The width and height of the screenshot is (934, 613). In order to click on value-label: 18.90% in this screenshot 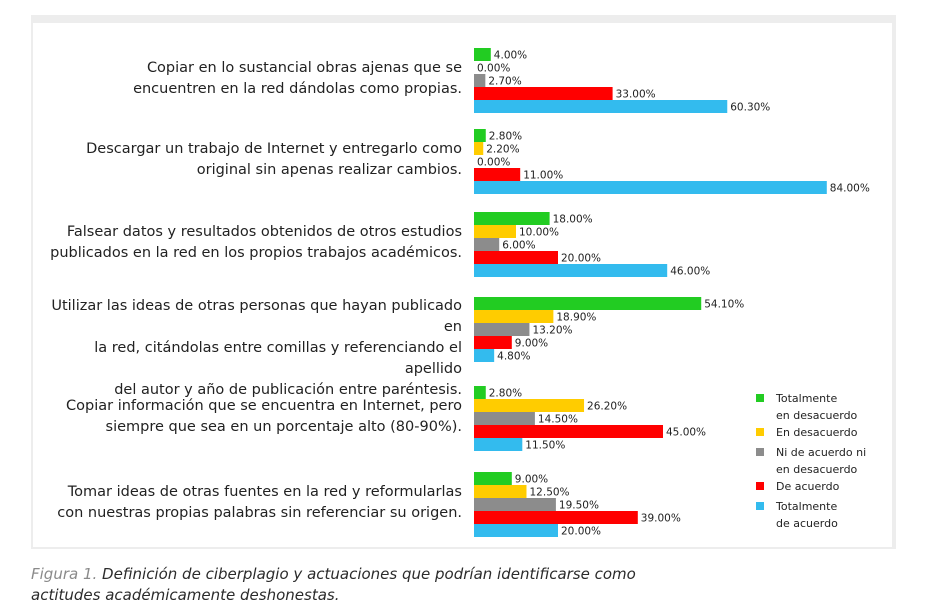, I will do `click(576, 318)`.